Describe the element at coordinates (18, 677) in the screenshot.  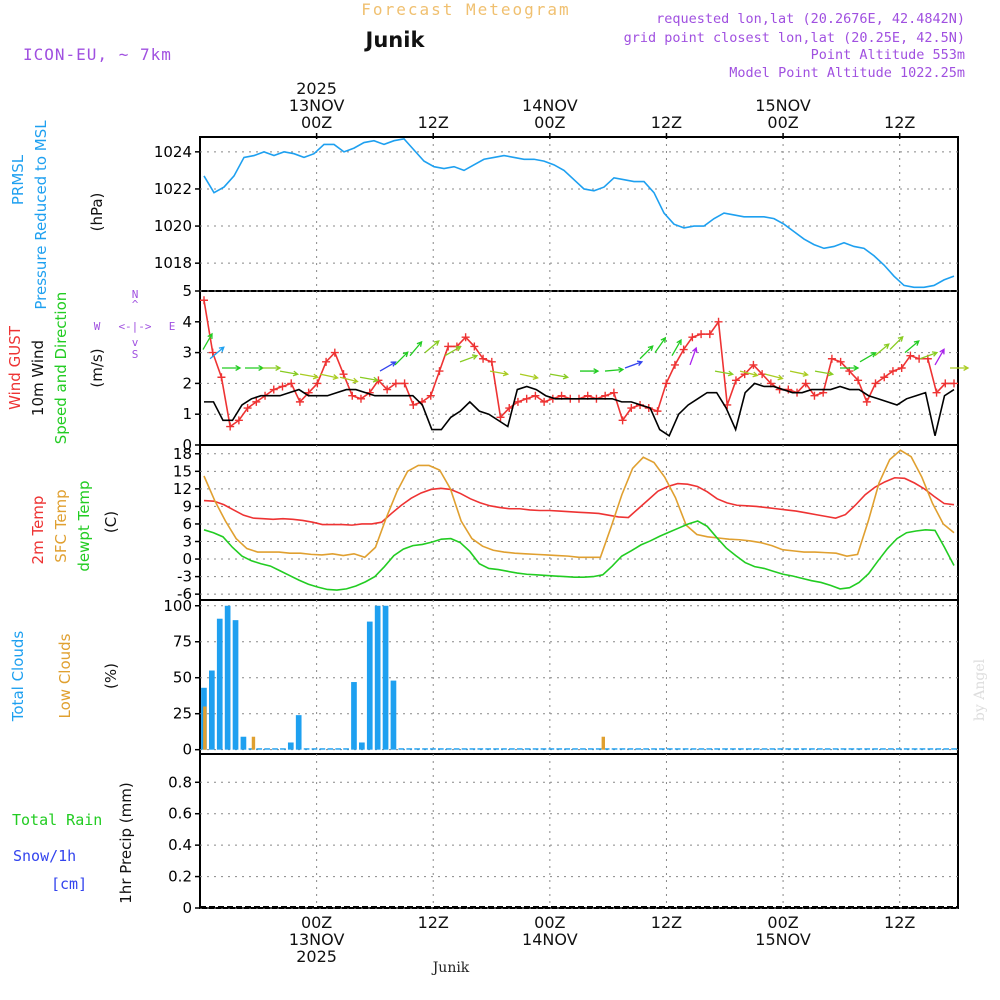
I see `svg-text: Total Clouds` at that location.